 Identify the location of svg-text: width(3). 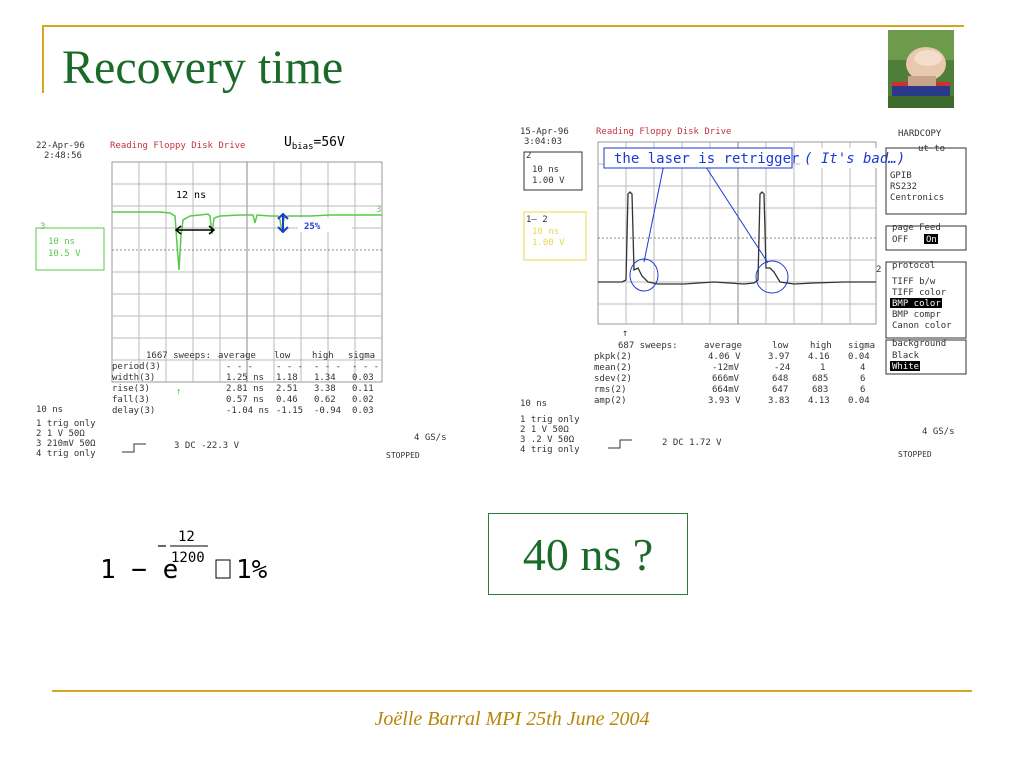
(133, 378).